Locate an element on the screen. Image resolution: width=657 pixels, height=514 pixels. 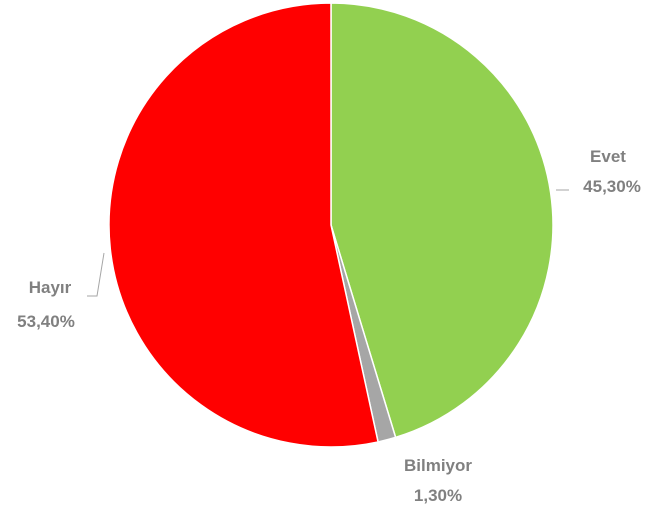
slice-value-hayir: 53,40% is located at coordinates (46, 321).